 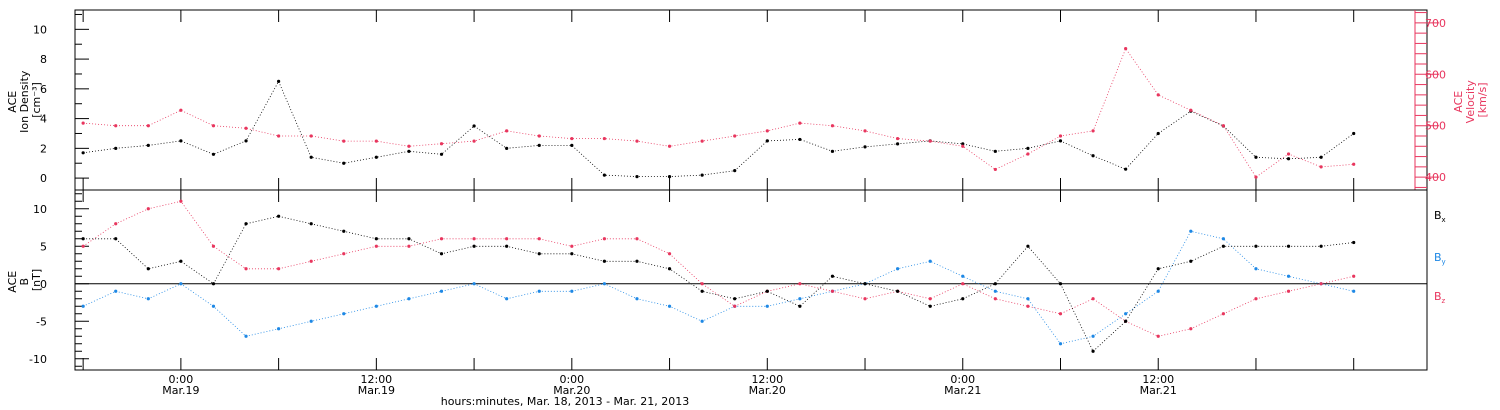 What do you see at coordinates (43, 246) in the screenshot?
I see `field-y-tick-label: 5` at bounding box center [43, 246].